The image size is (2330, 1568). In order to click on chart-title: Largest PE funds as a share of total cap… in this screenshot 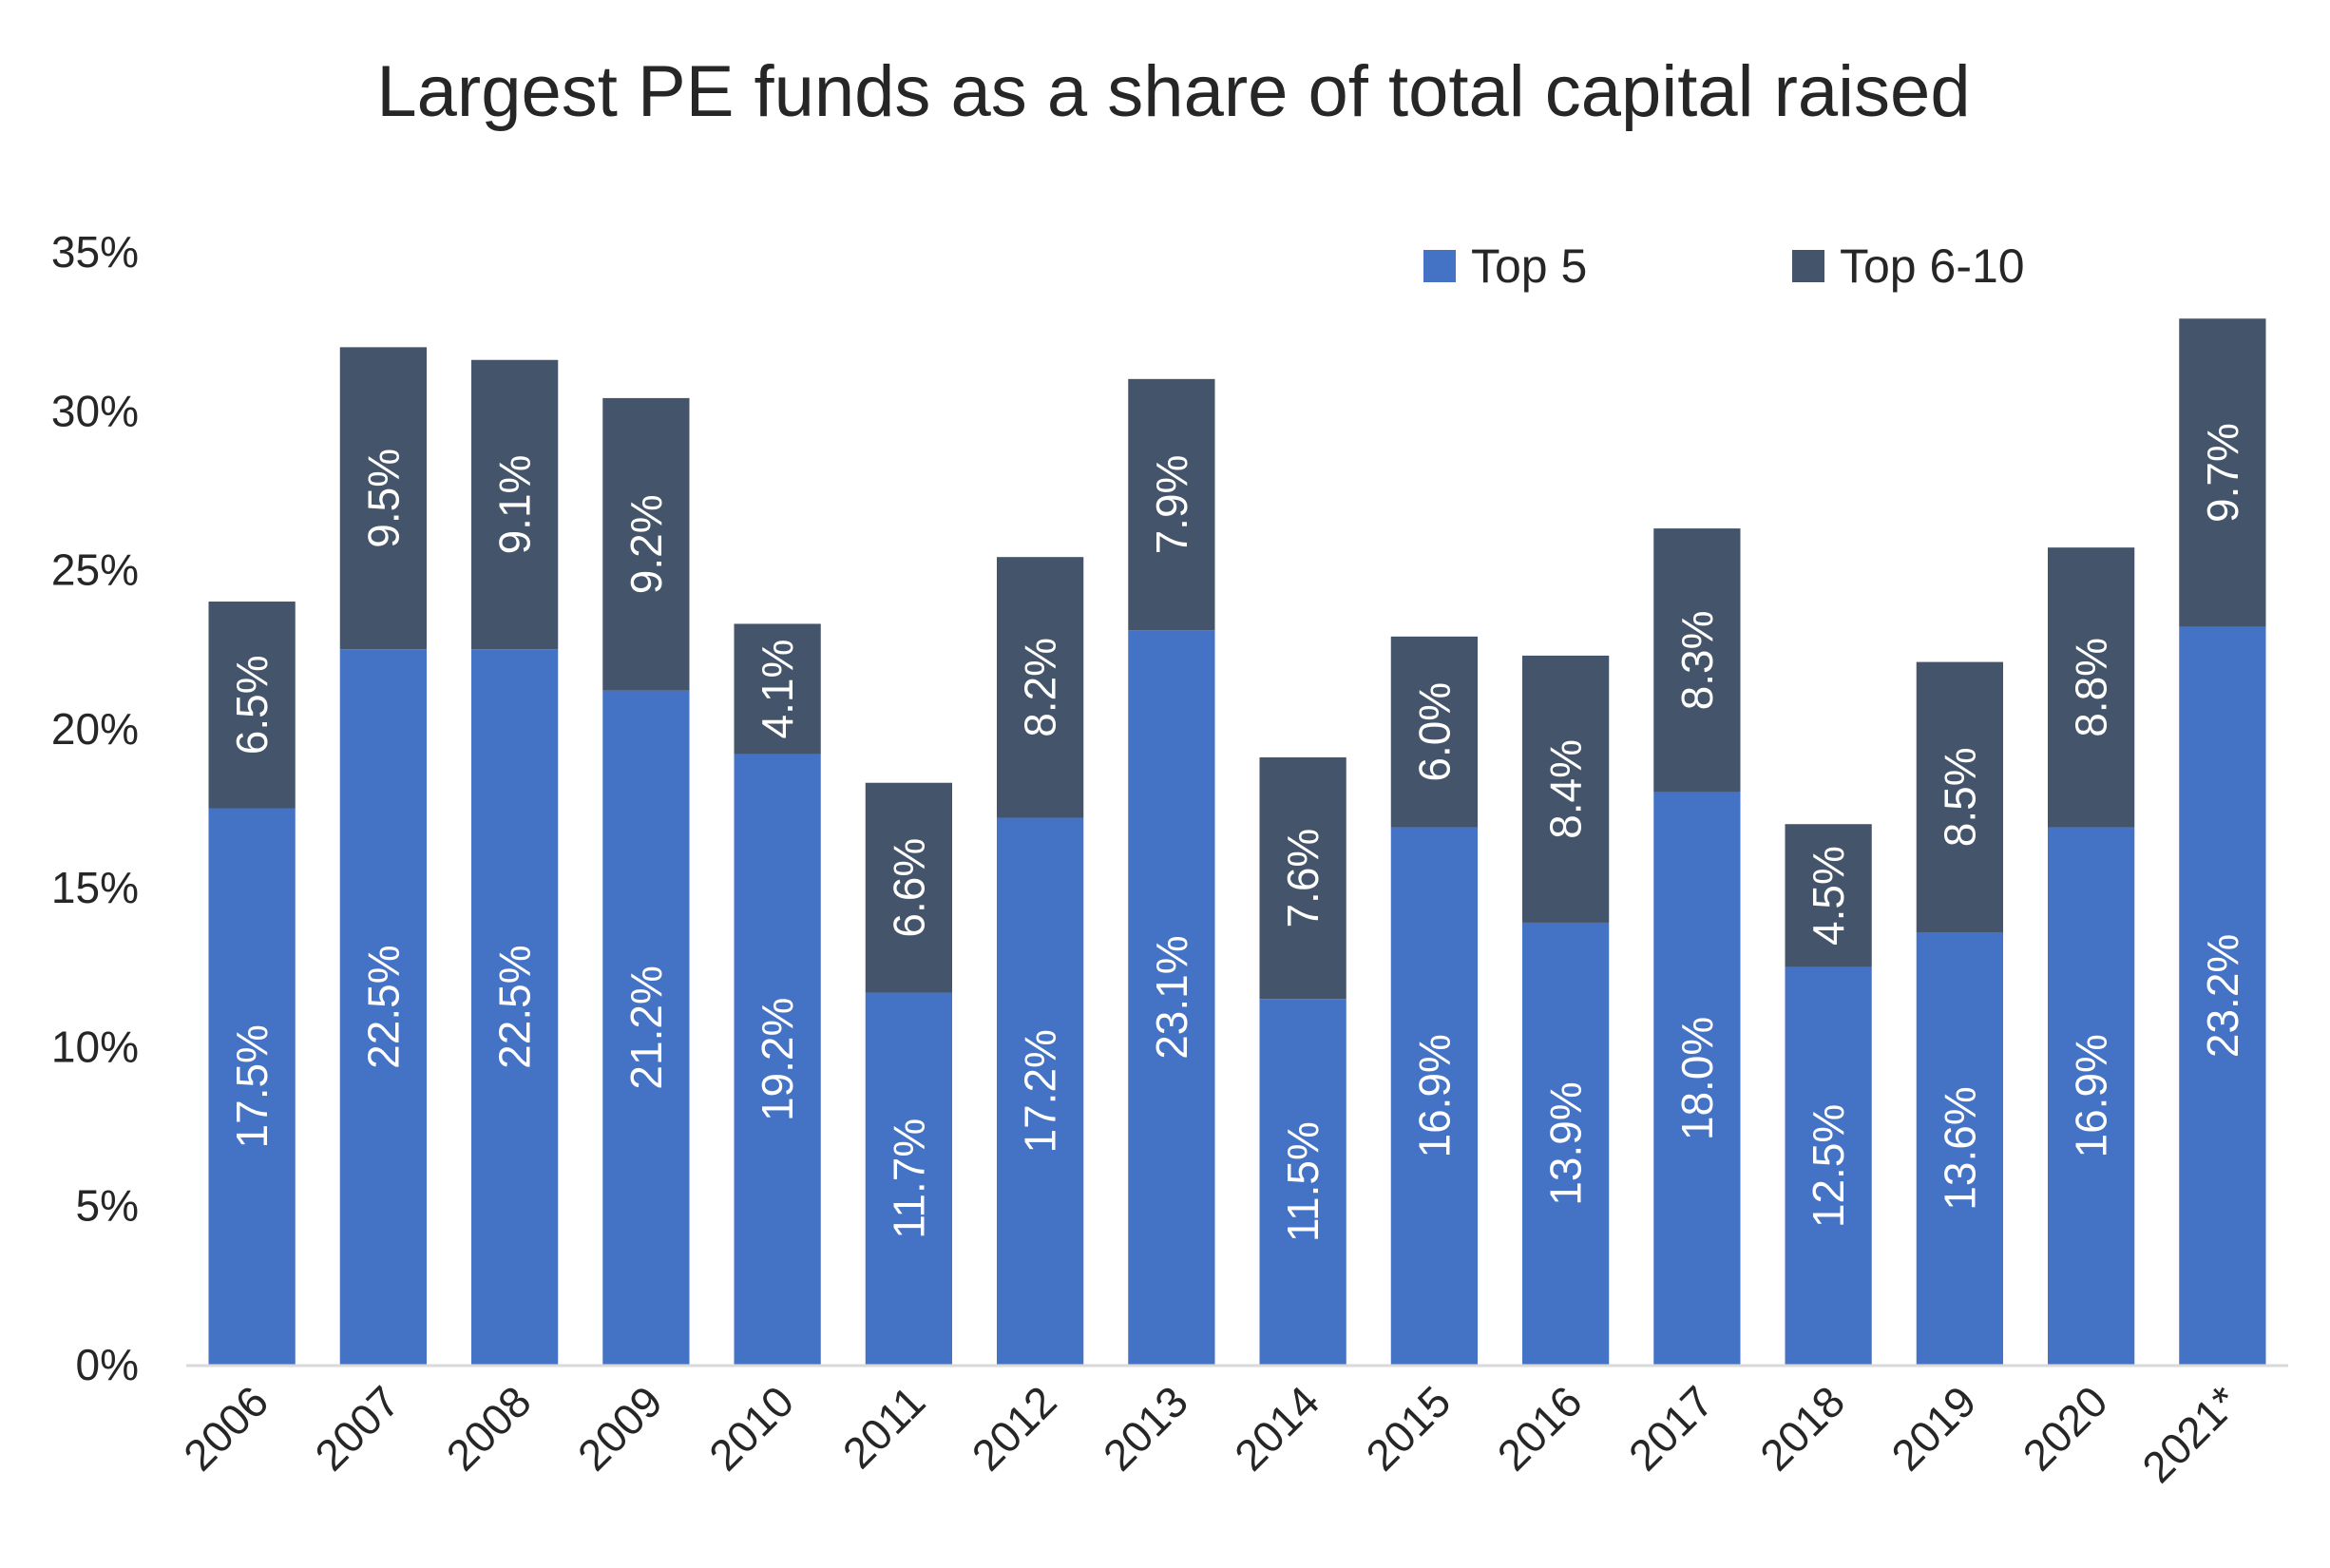, I will do `click(1173, 92)`.